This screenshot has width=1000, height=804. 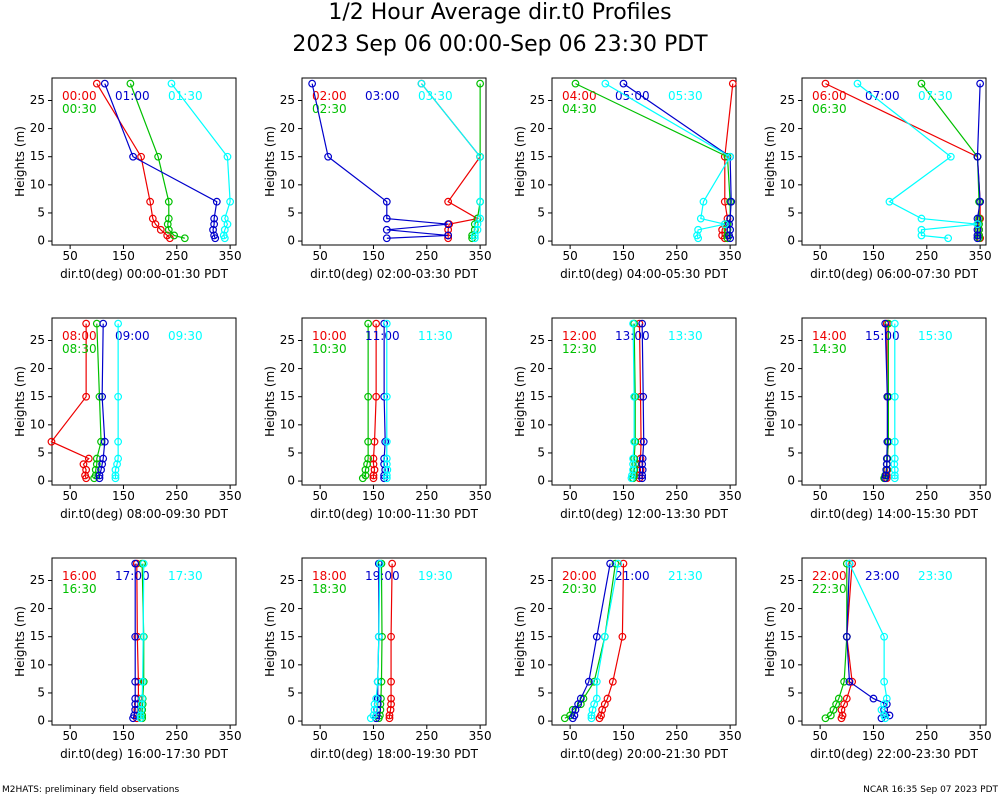 What do you see at coordinates (185, 336) in the screenshot?
I see `legend-label: 09:30` at bounding box center [185, 336].